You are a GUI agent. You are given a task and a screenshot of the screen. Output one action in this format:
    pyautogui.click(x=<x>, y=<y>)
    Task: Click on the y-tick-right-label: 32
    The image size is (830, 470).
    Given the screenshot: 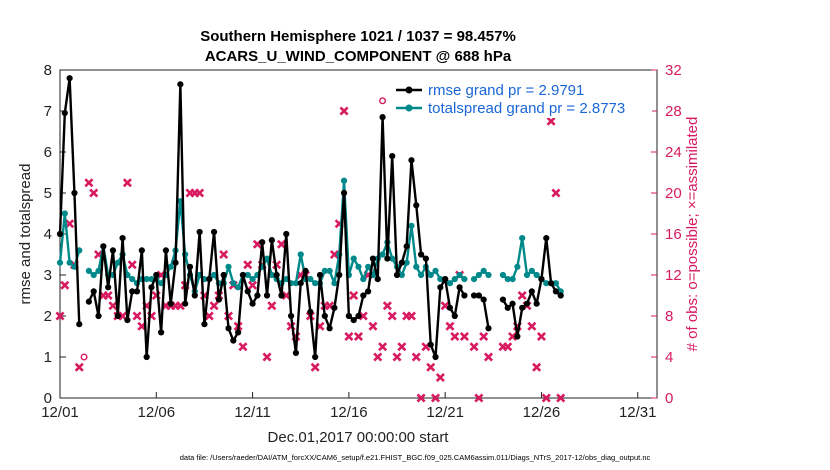 What is the action you would take?
    pyautogui.click(x=673, y=70)
    